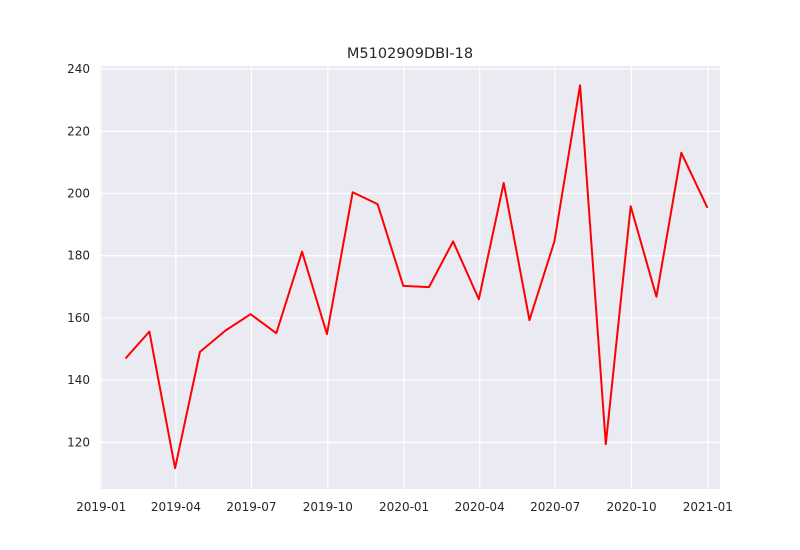  Describe the element at coordinates (631, 507) in the screenshot. I see `x-tick-label: 2020-10` at that location.